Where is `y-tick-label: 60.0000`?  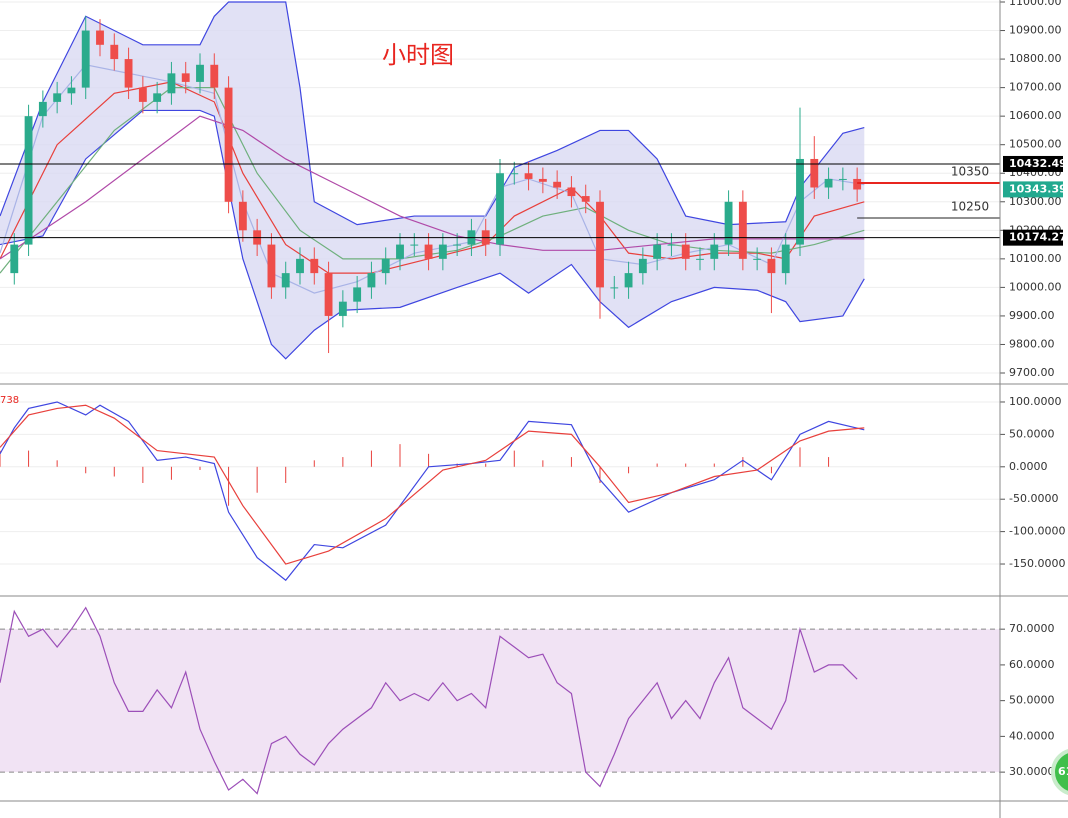 y-tick-label: 60.0000 is located at coordinates (1032, 664).